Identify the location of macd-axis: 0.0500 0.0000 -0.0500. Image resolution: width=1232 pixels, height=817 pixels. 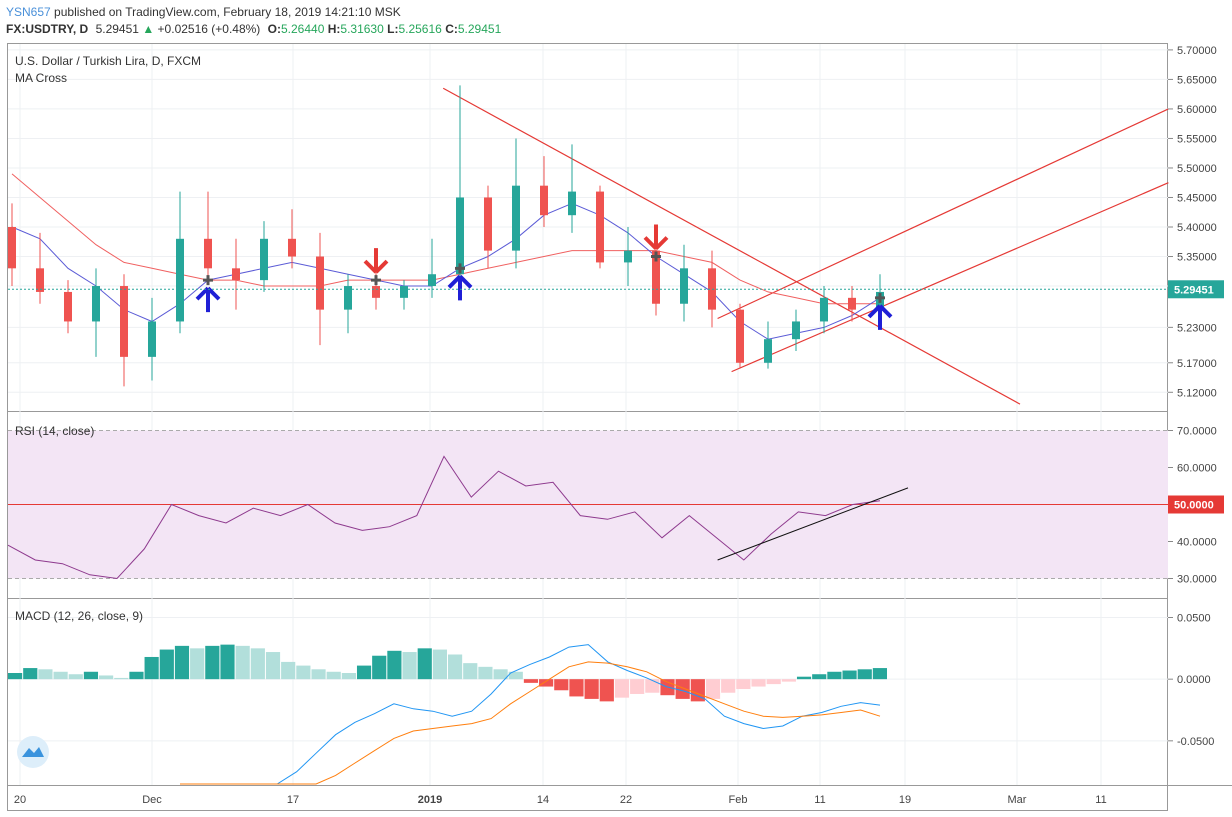
(1191, 680).